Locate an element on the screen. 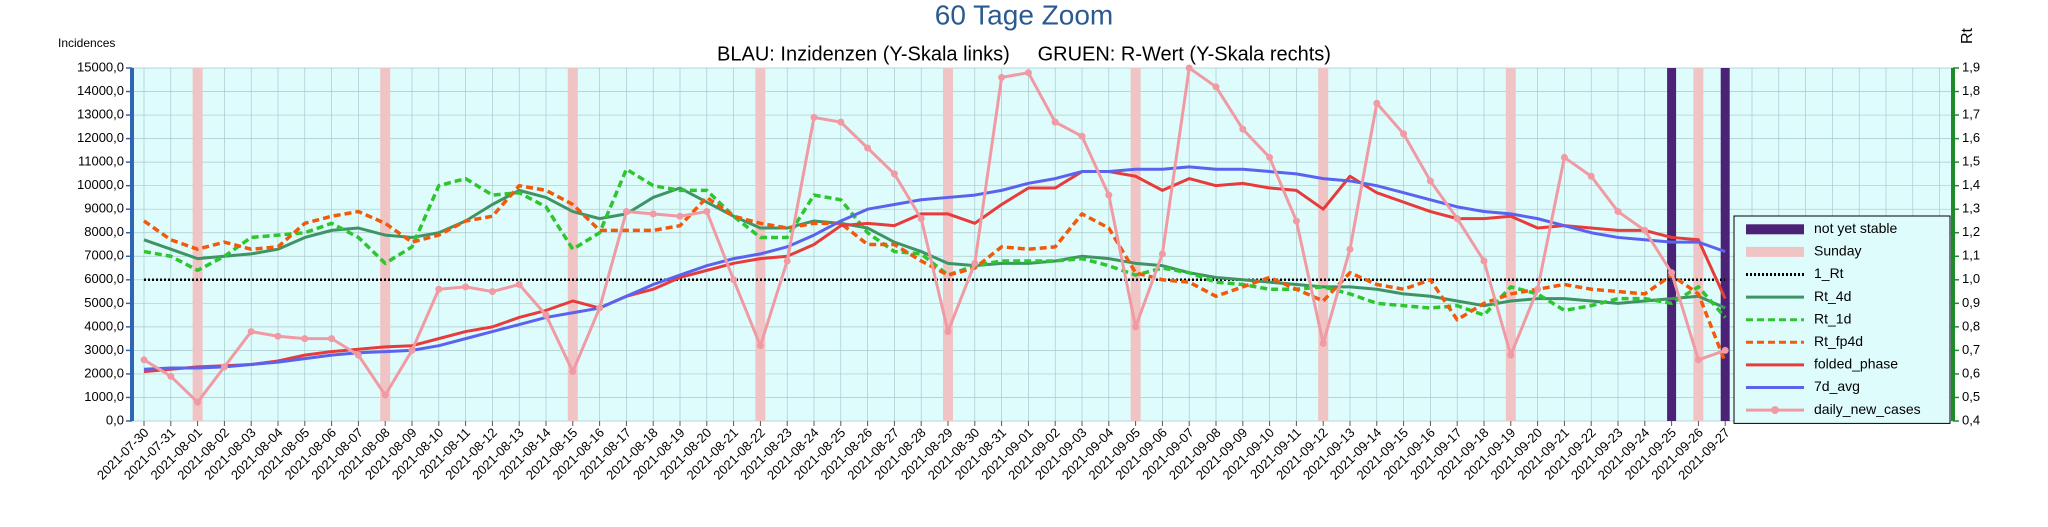  legend-label: Sunday is located at coordinates (1837, 251).